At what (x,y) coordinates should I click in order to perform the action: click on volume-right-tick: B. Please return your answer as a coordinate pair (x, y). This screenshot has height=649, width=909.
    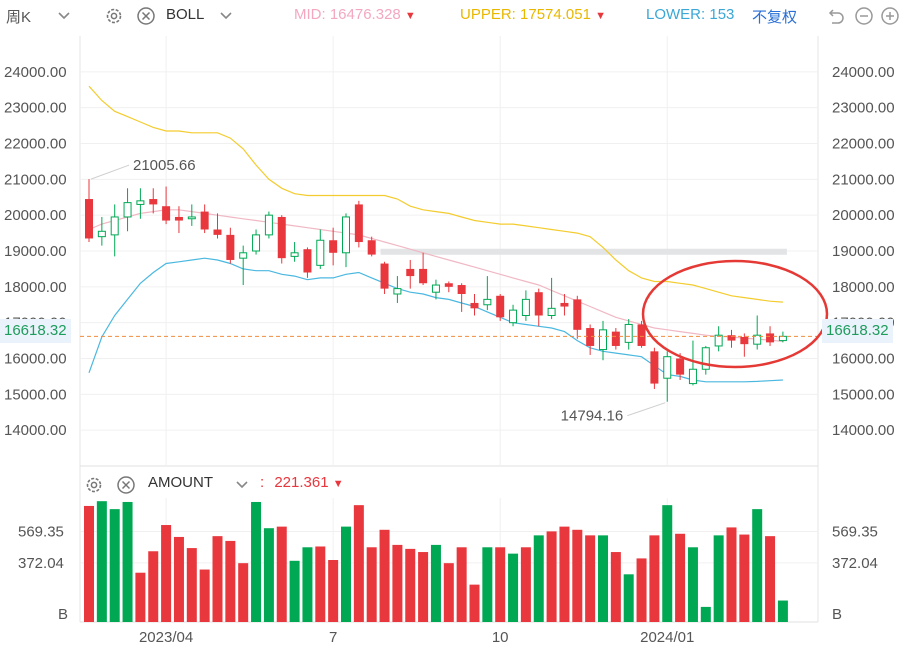
    Looking at the image, I should click on (837, 614).